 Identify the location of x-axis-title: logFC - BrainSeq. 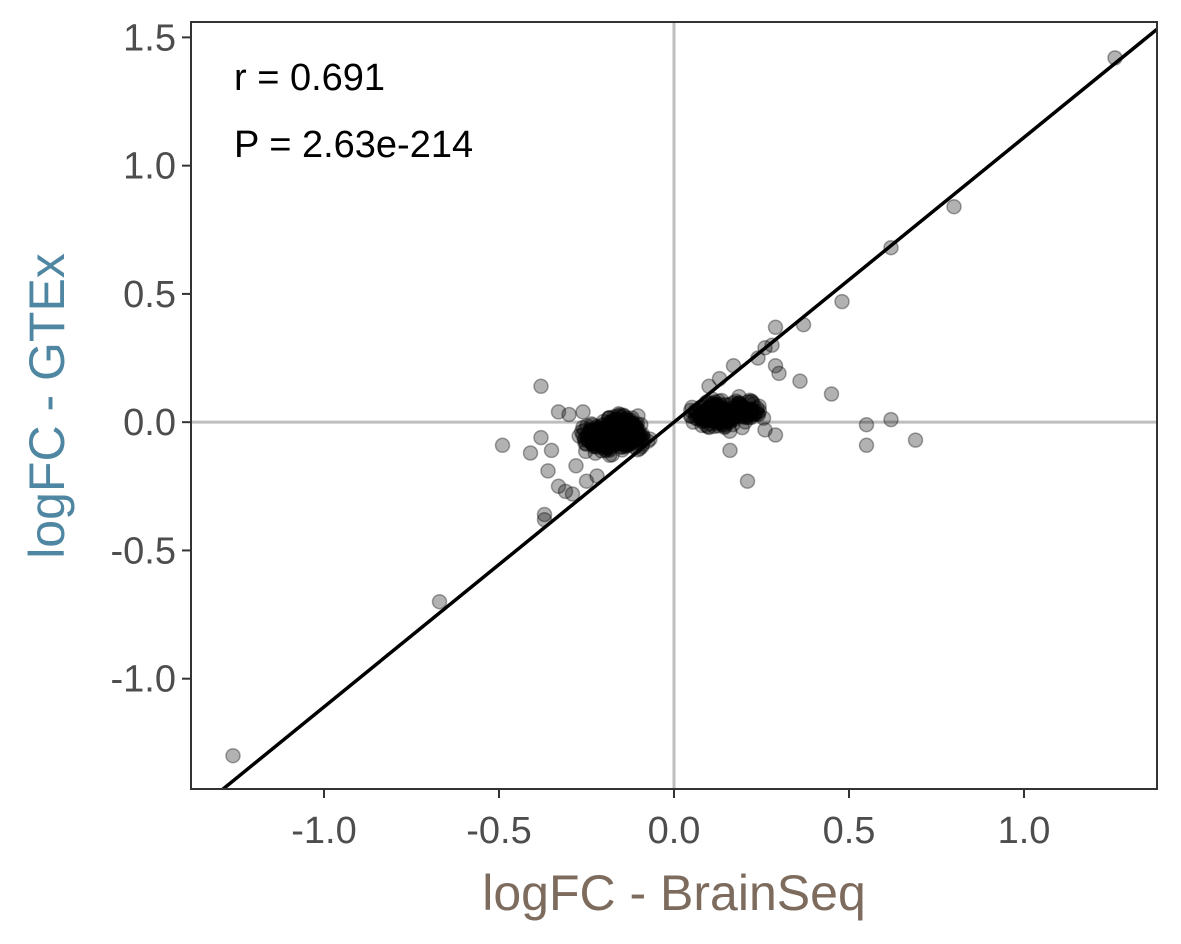
(674, 893).